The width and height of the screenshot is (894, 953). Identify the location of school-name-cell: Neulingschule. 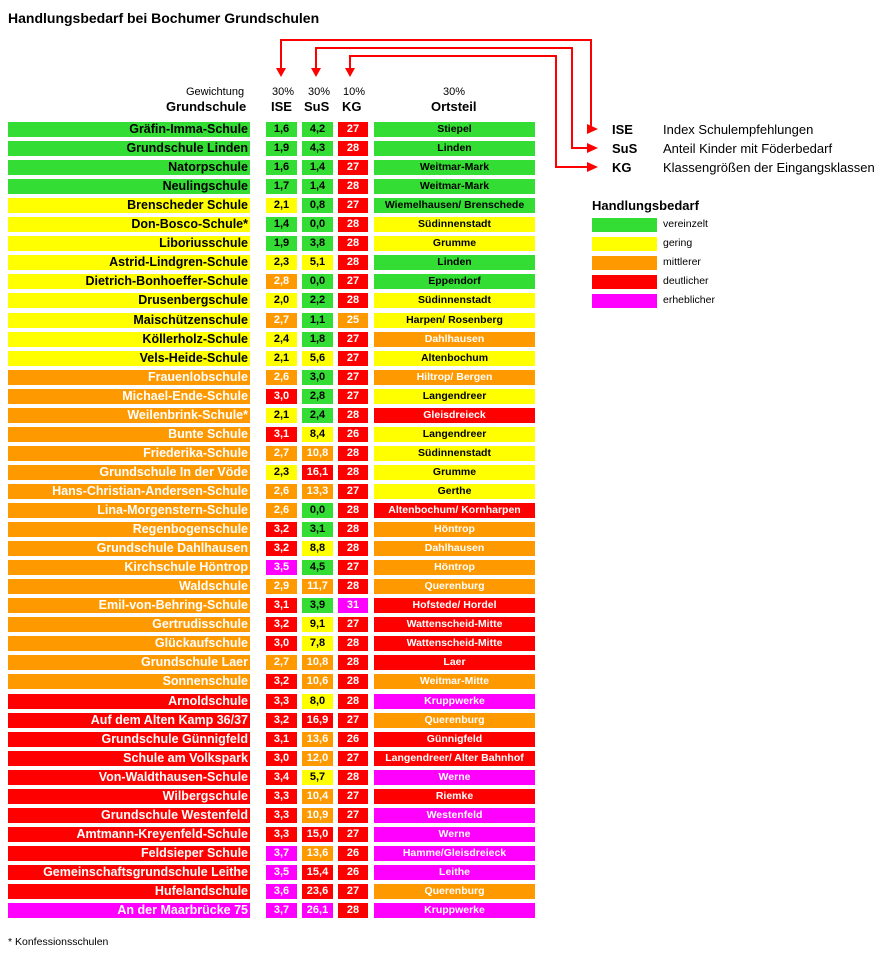
(129, 187).